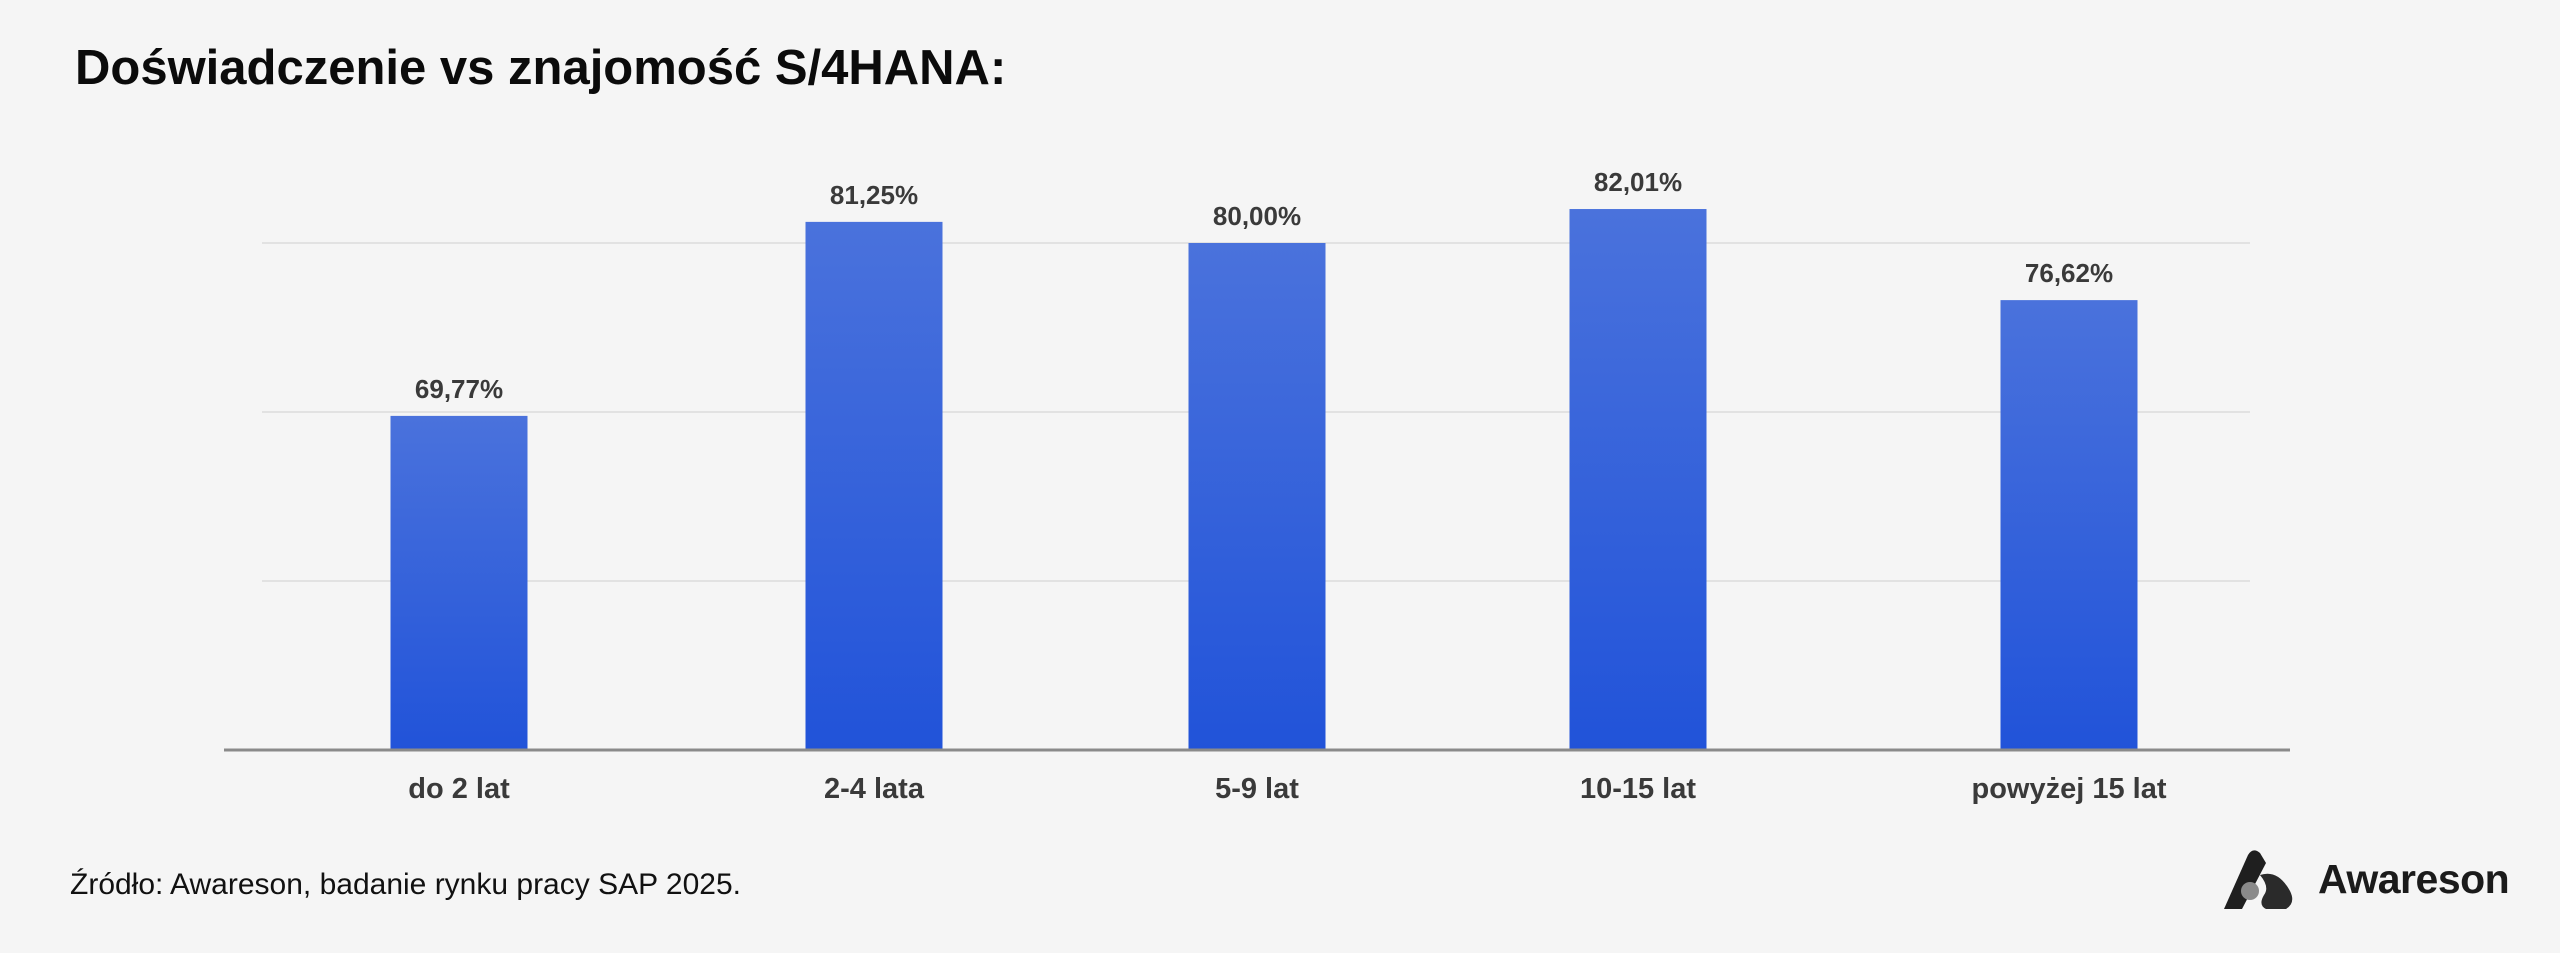 The height and width of the screenshot is (953, 2560). What do you see at coordinates (874, 195) in the screenshot?
I see `data-label-2: 81,25%` at bounding box center [874, 195].